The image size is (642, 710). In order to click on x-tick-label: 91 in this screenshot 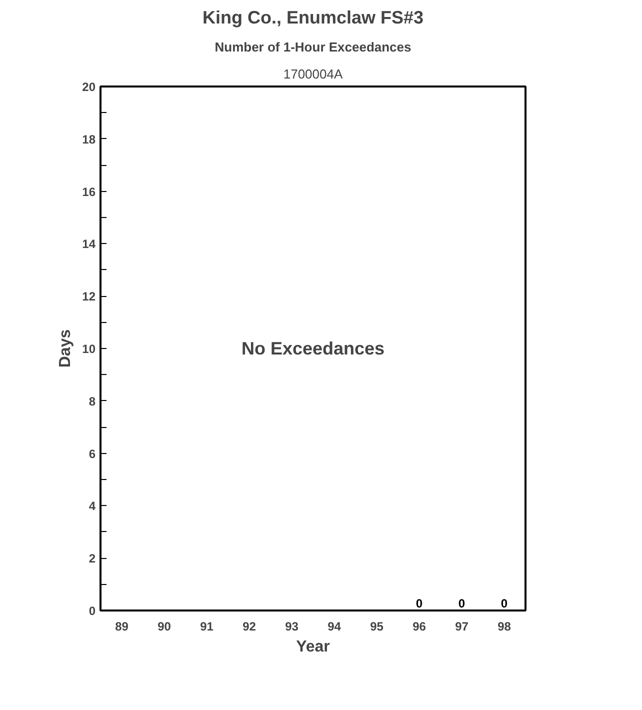, I will do `click(207, 627)`.